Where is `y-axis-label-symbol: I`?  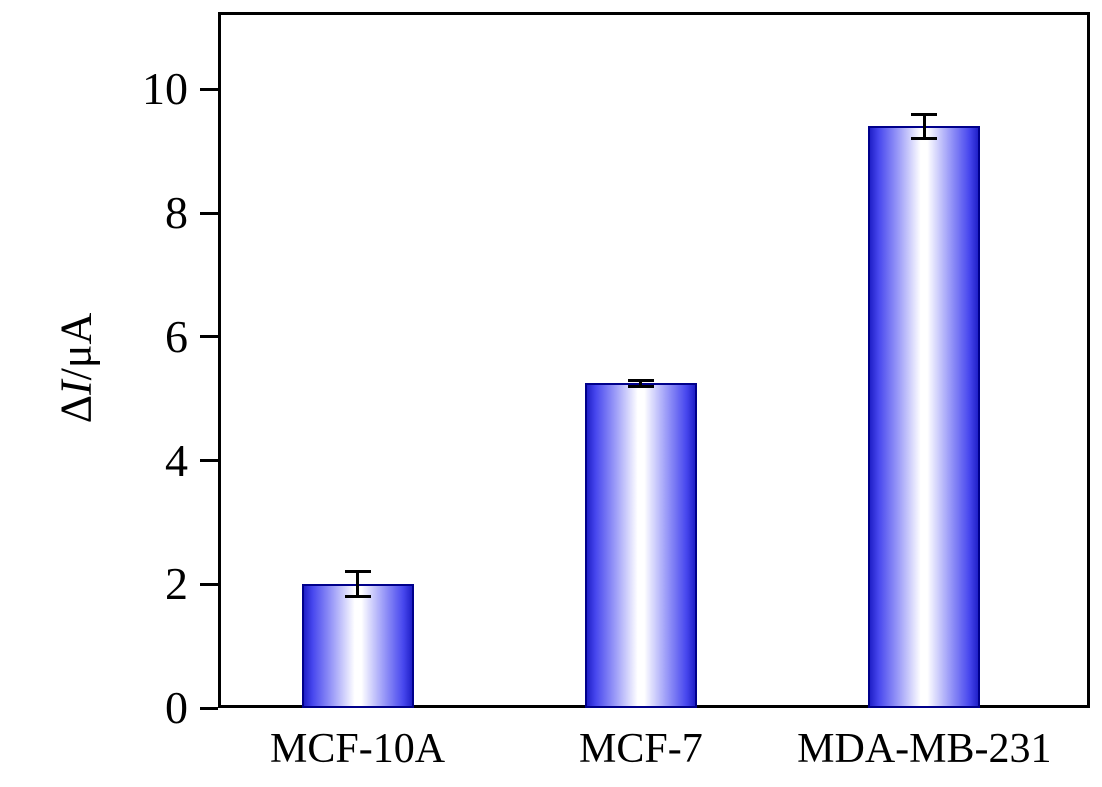
y-axis-label-symbol: I is located at coordinates (76, 387).